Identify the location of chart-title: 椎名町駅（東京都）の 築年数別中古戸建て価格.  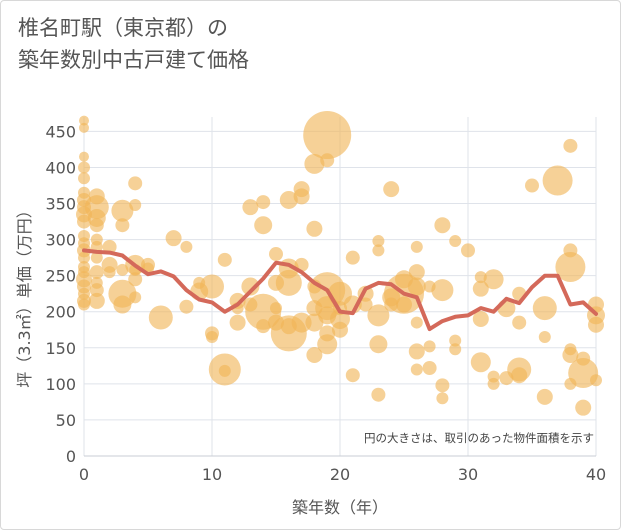
(133, 44).